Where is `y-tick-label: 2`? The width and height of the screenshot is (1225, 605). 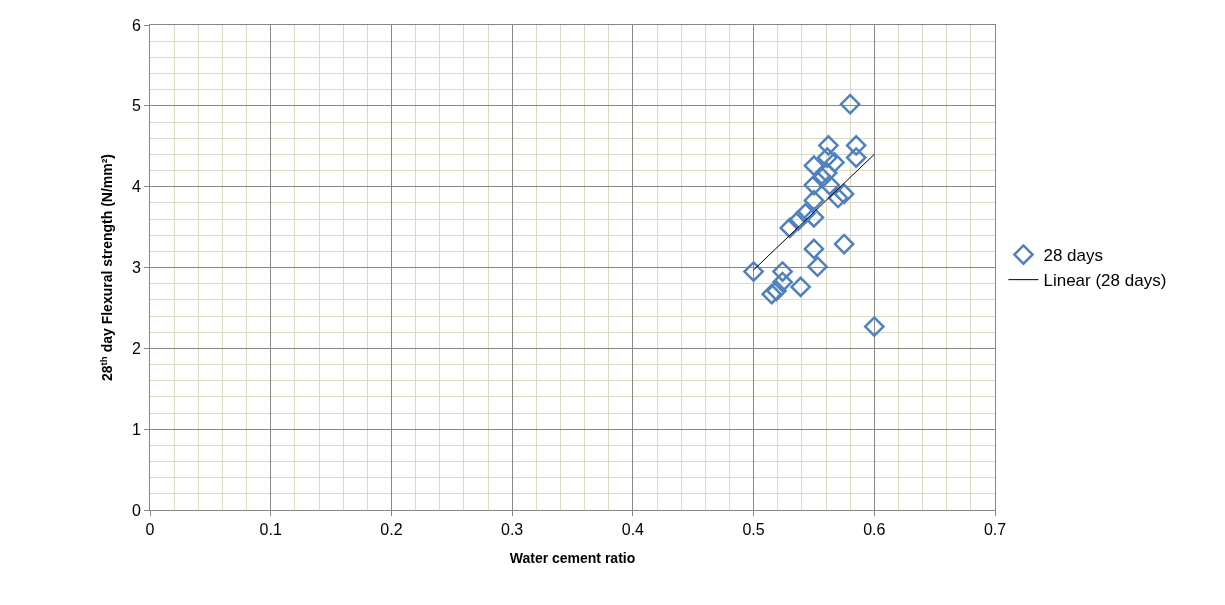
y-tick-label: 2 is located at coordinates (136, 348).